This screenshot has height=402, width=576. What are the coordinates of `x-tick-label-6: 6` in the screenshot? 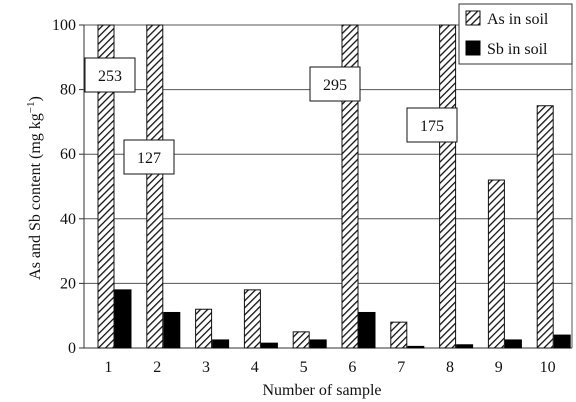 It's located at (352, 367).